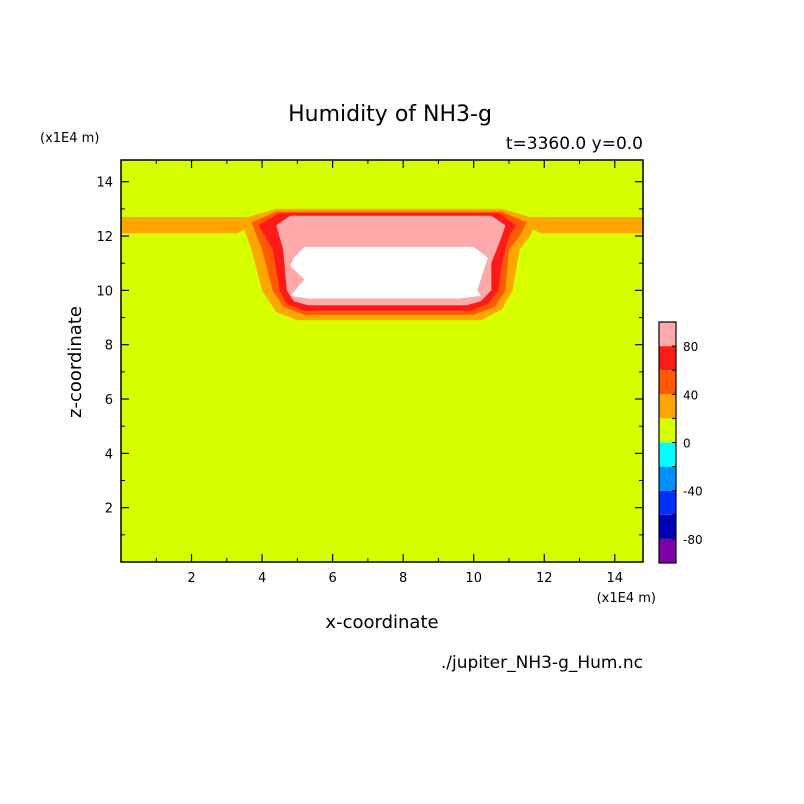 The image size is (804, 804). I want to click on x-tick-label: 2, so click(191, 578).